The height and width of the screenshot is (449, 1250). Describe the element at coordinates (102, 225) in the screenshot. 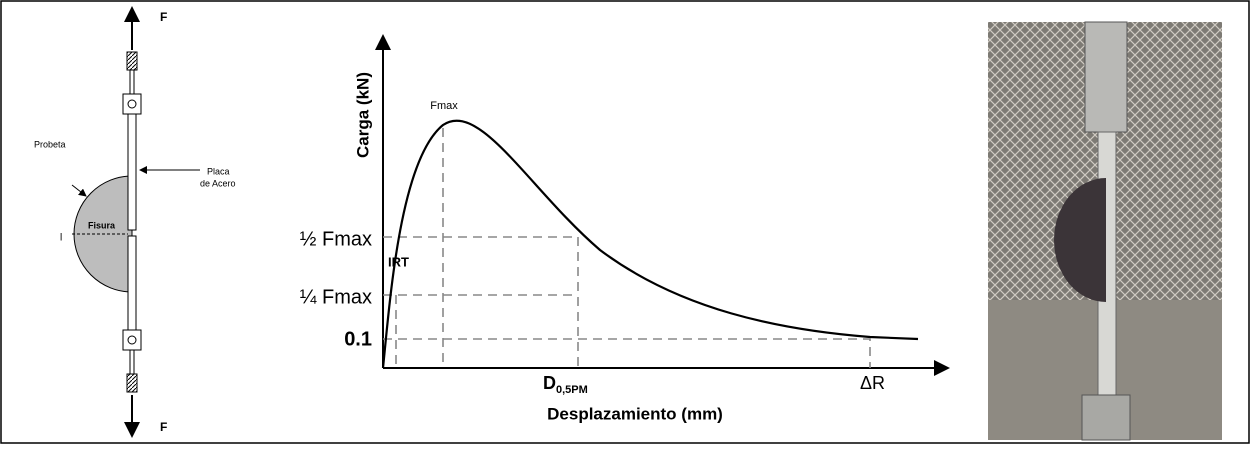

I see `crack-label: Fisura` at that location.